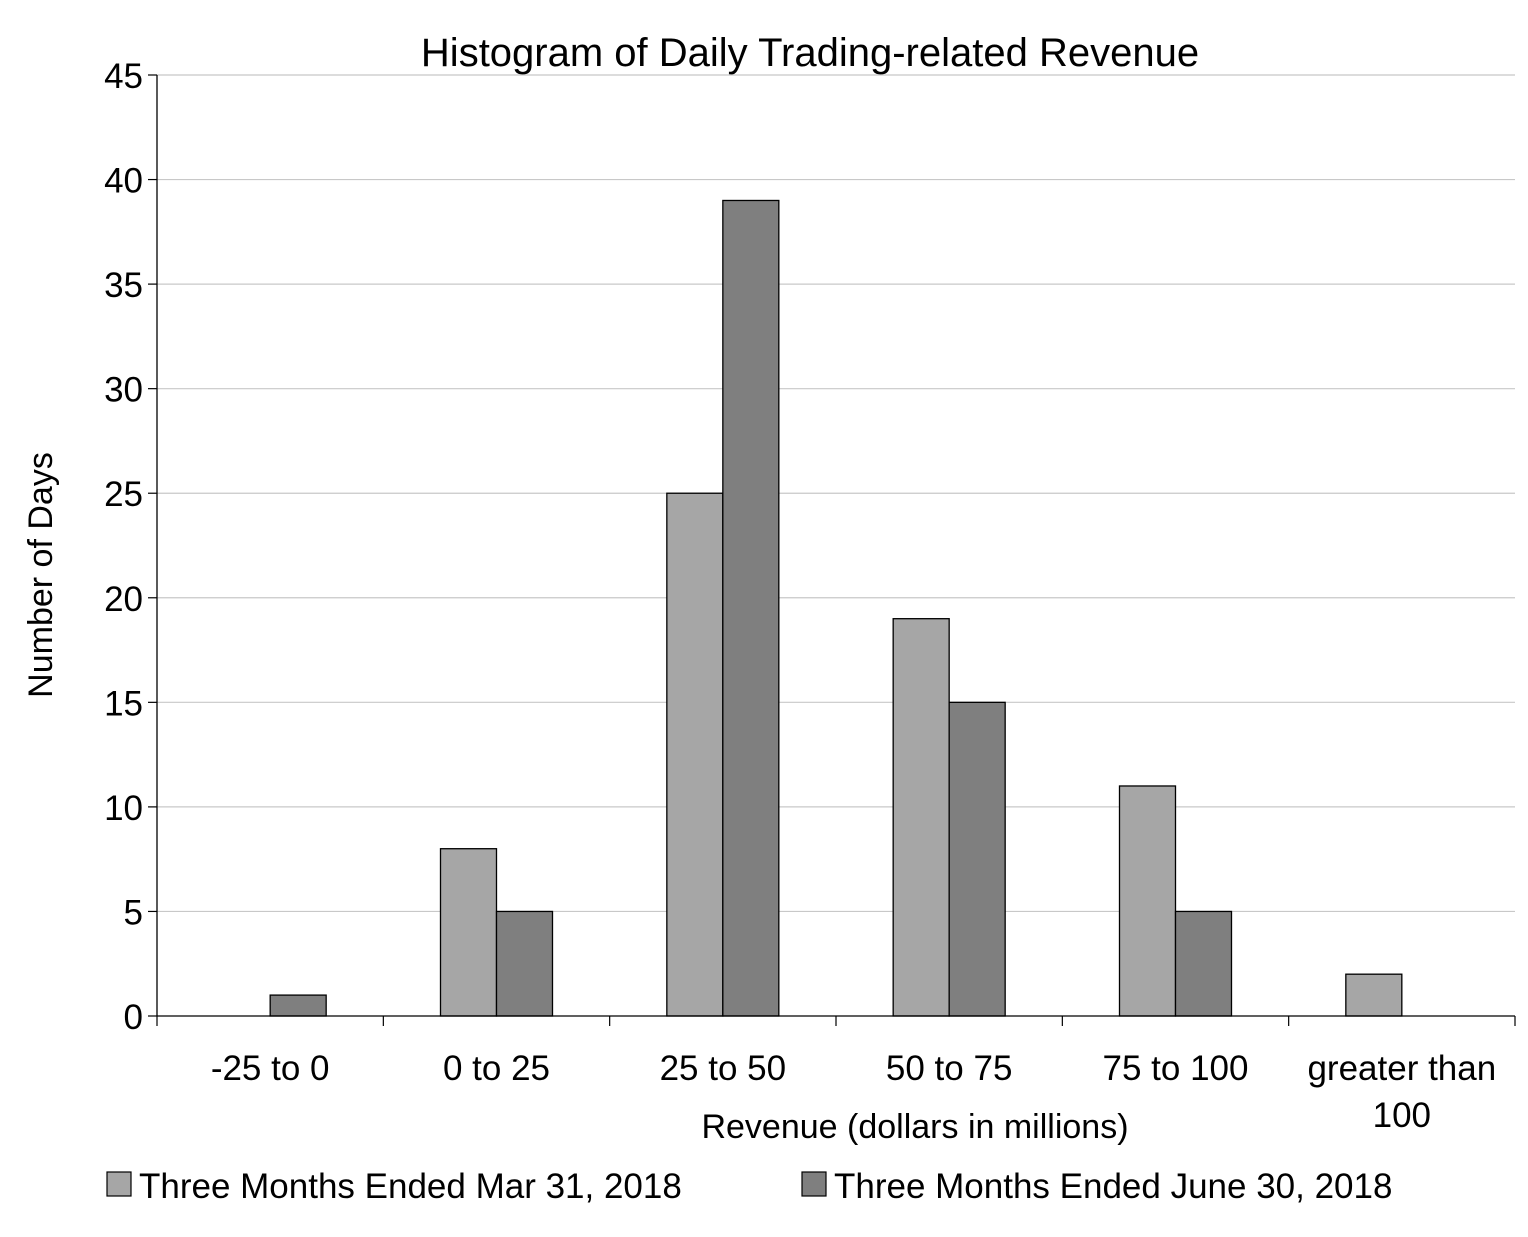  Describe the element at coordinates (123, 494) in the screenshot. I see `y-tick-label: 25` at that location.